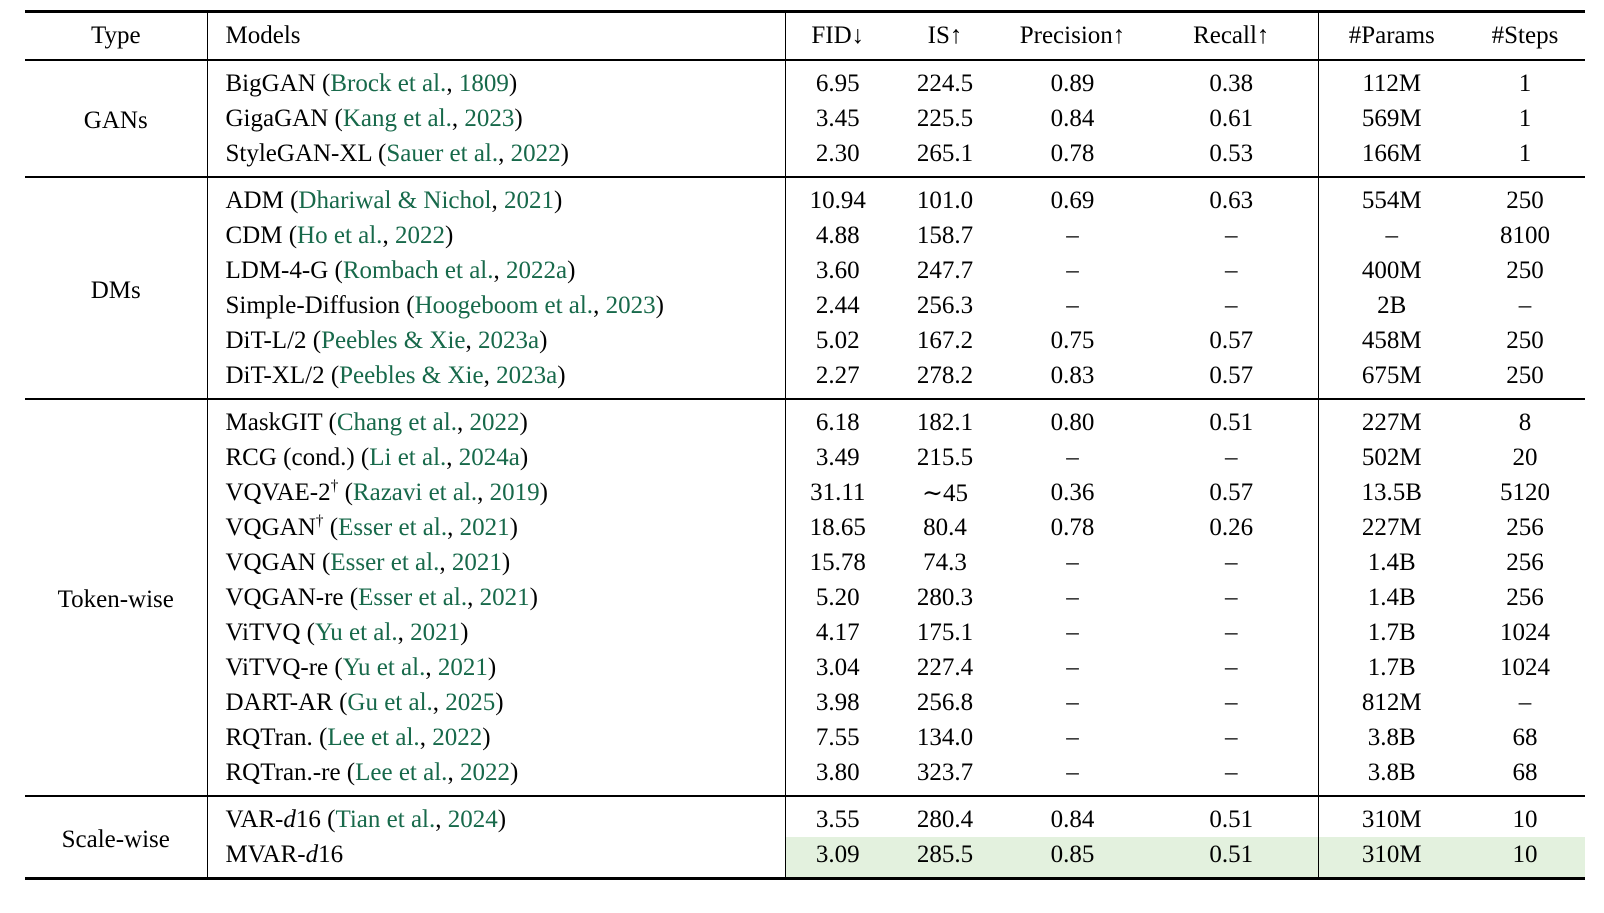 Image resolution: width=1604 pixels, height=913 pixels. Describe the element at coordinates (442, 153) in the screenshot. I see `citation-authors-link: Sauer et al.` at that location.